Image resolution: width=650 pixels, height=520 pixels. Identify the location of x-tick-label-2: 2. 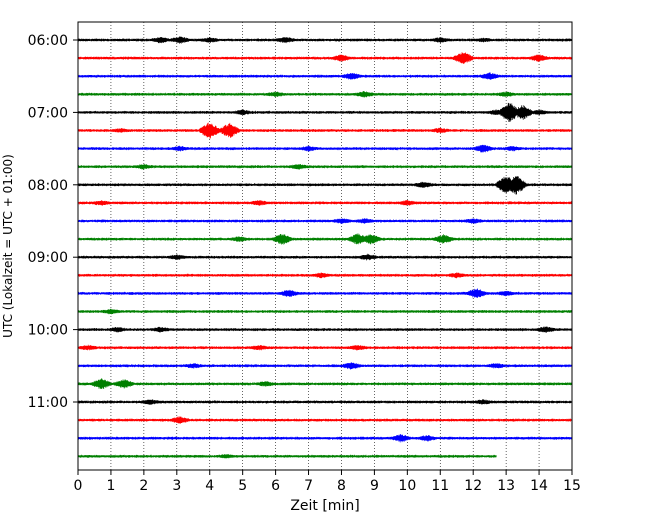
(143, 486).